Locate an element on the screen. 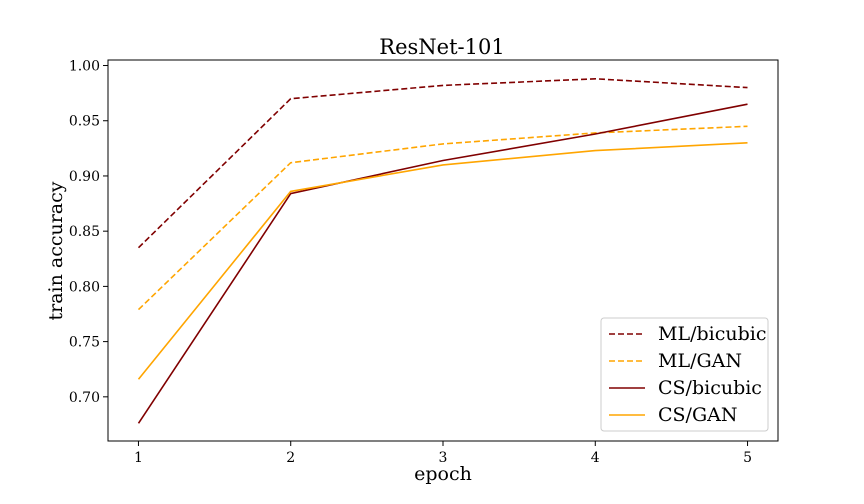 Image resolution: width=864 pixels, height=504 pixels. x-tick-label: 5 is located at coordinates (747, 458).